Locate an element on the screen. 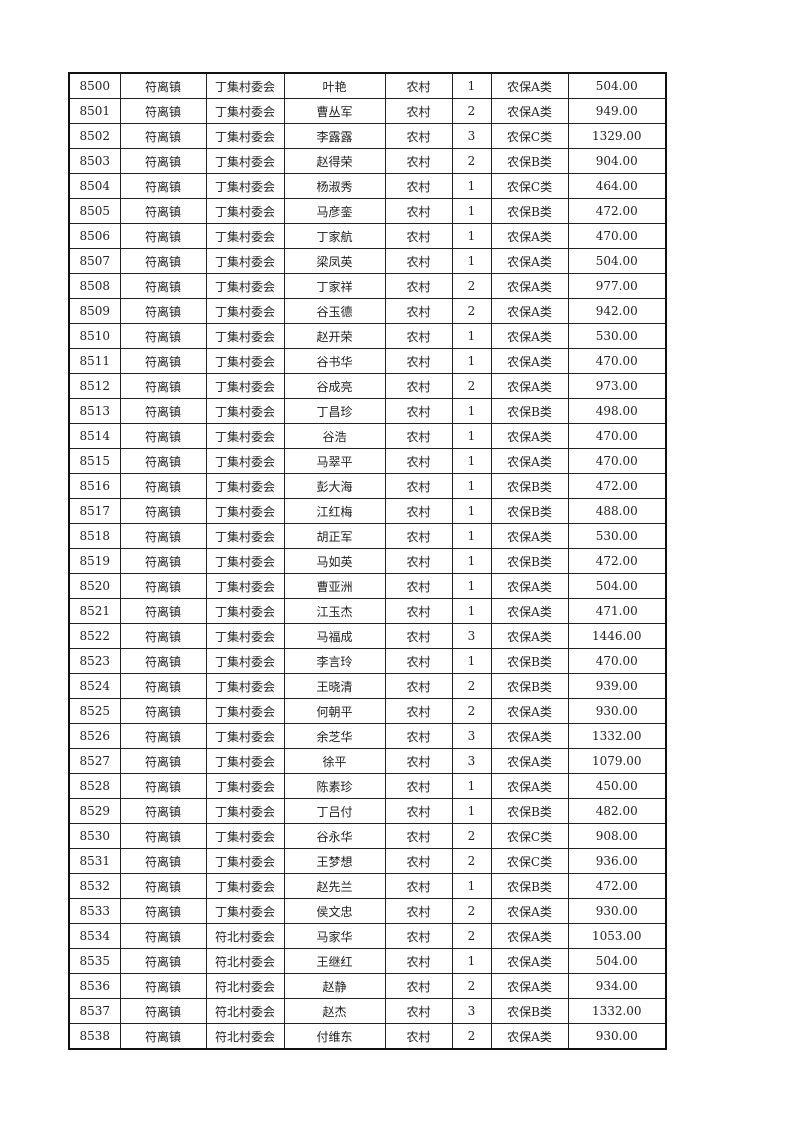 Image resolution: width=793 pixels, height=1122 pixels. table-row: 8515 符离镇 丁集村委会 马翠平 农村 1 农保A类 470.00 is located at coordinates (367, 461).